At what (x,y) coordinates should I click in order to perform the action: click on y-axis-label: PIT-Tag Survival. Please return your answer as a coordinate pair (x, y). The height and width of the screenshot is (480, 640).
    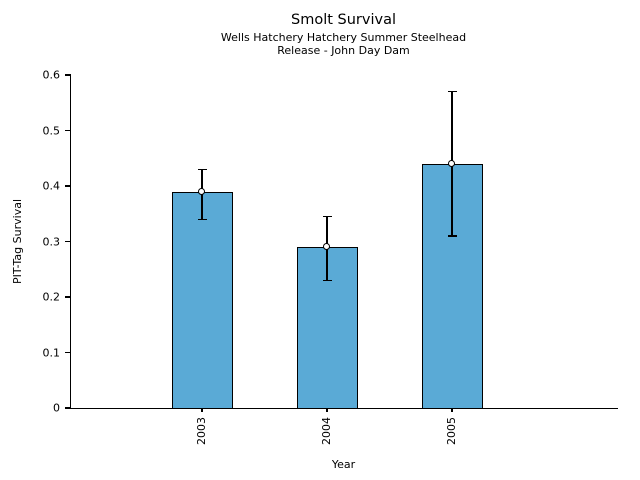
    Looking at the image, I should click on (17, 241).